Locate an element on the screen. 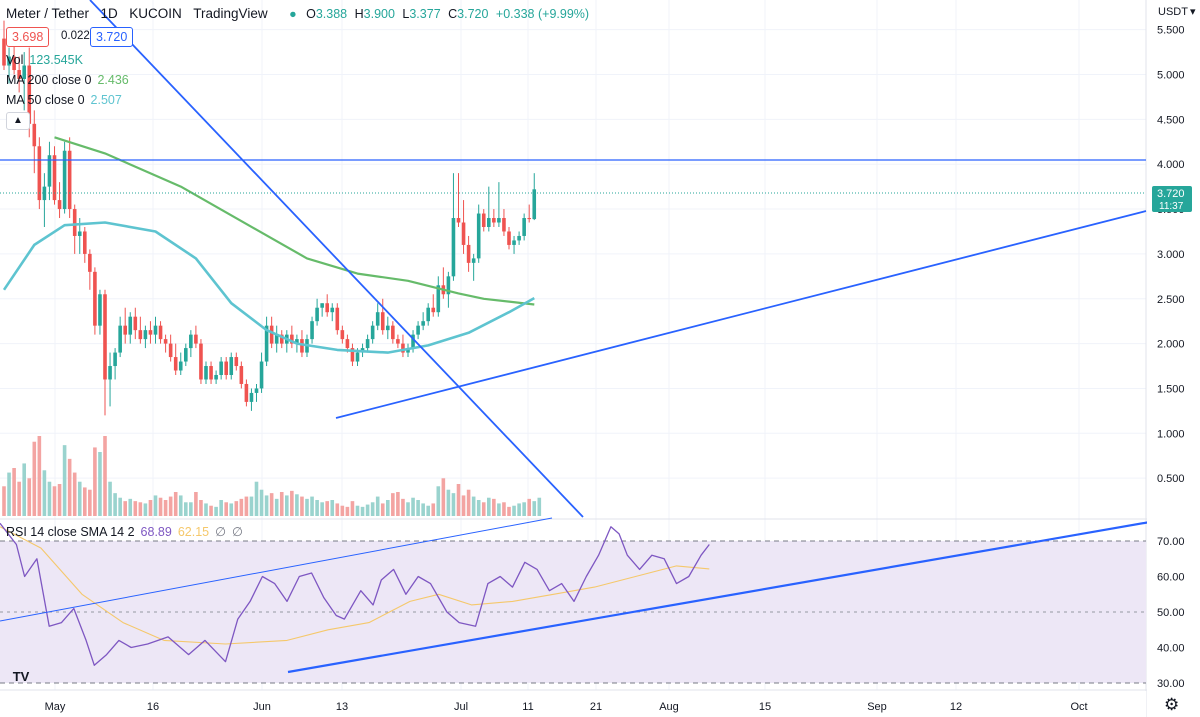  time-tick-label: 21 is located at coordinates (596, 707).